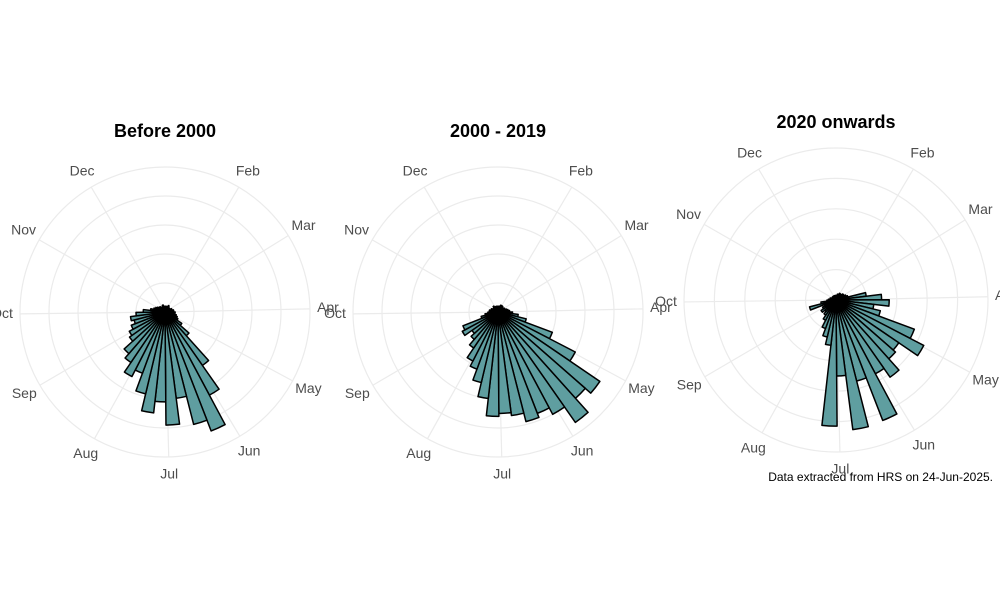 This screenshot has width=1000, height=600. Describe the element at coordinates (835, 122) in the screenshot. I see `chart-title: 2020 onwards` at that location.